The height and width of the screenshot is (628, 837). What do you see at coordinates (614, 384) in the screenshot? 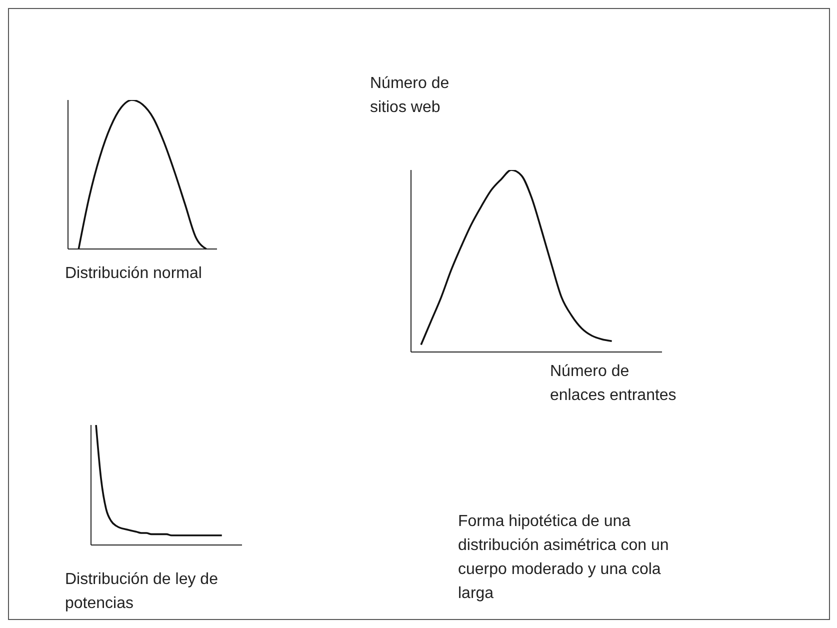
I see `x-axis-title: Número de enlaces entrantes` at bounding box center [614, 384].